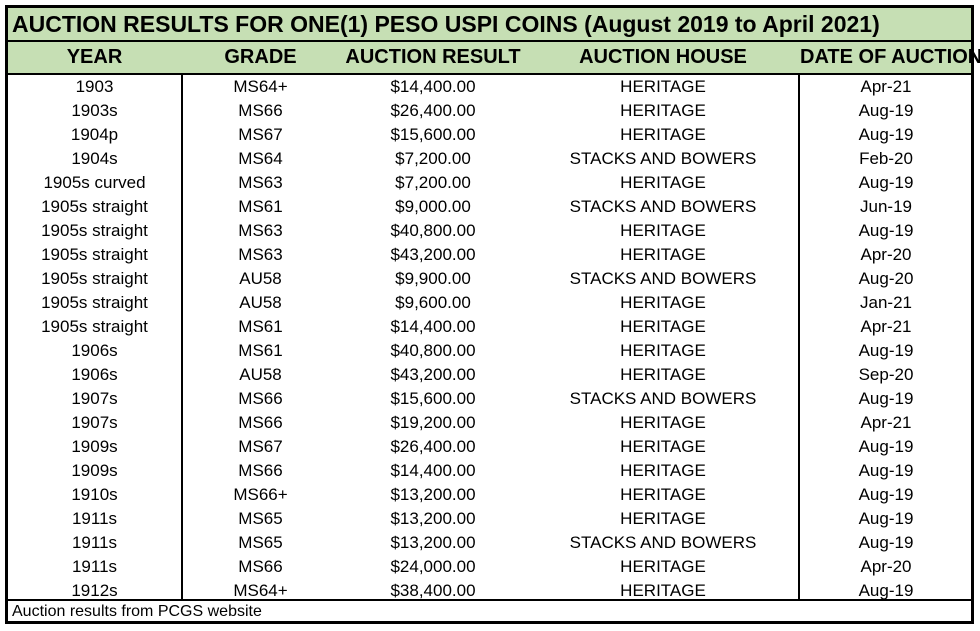  I want to click on date-of-auction-cell: Jan-21, so click(886, 302).